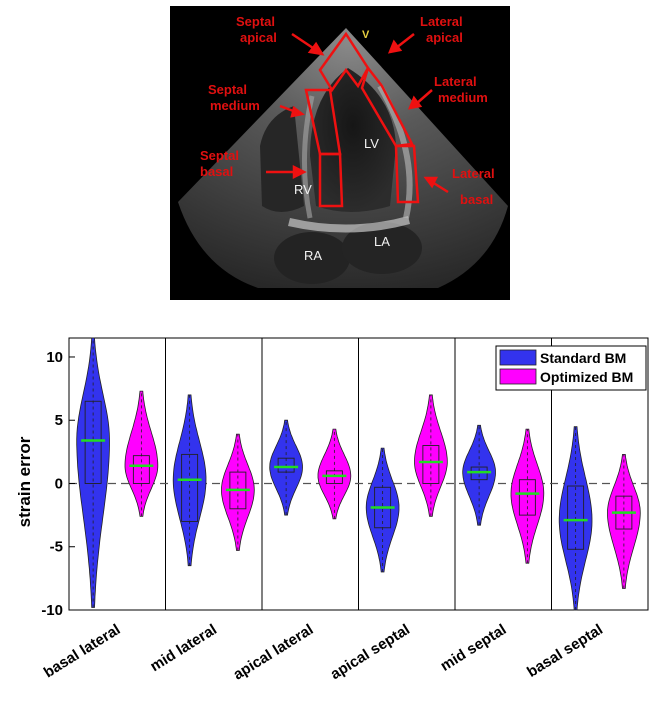 The height and width of the screenshot is (708, 651). Describe the element at coordinates (183, 648) in the screenshot. I see `x-category-label: mid lateral` at that location.